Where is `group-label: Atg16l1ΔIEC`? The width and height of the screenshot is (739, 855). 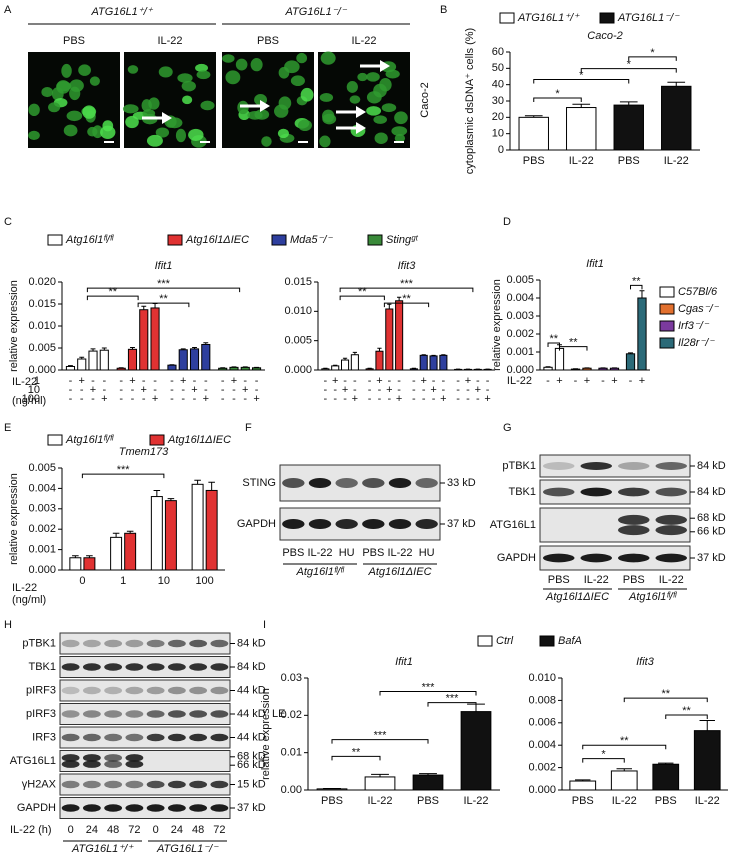 group-label: Atg16l1ΔIEC is located at coordinates (399, 572).